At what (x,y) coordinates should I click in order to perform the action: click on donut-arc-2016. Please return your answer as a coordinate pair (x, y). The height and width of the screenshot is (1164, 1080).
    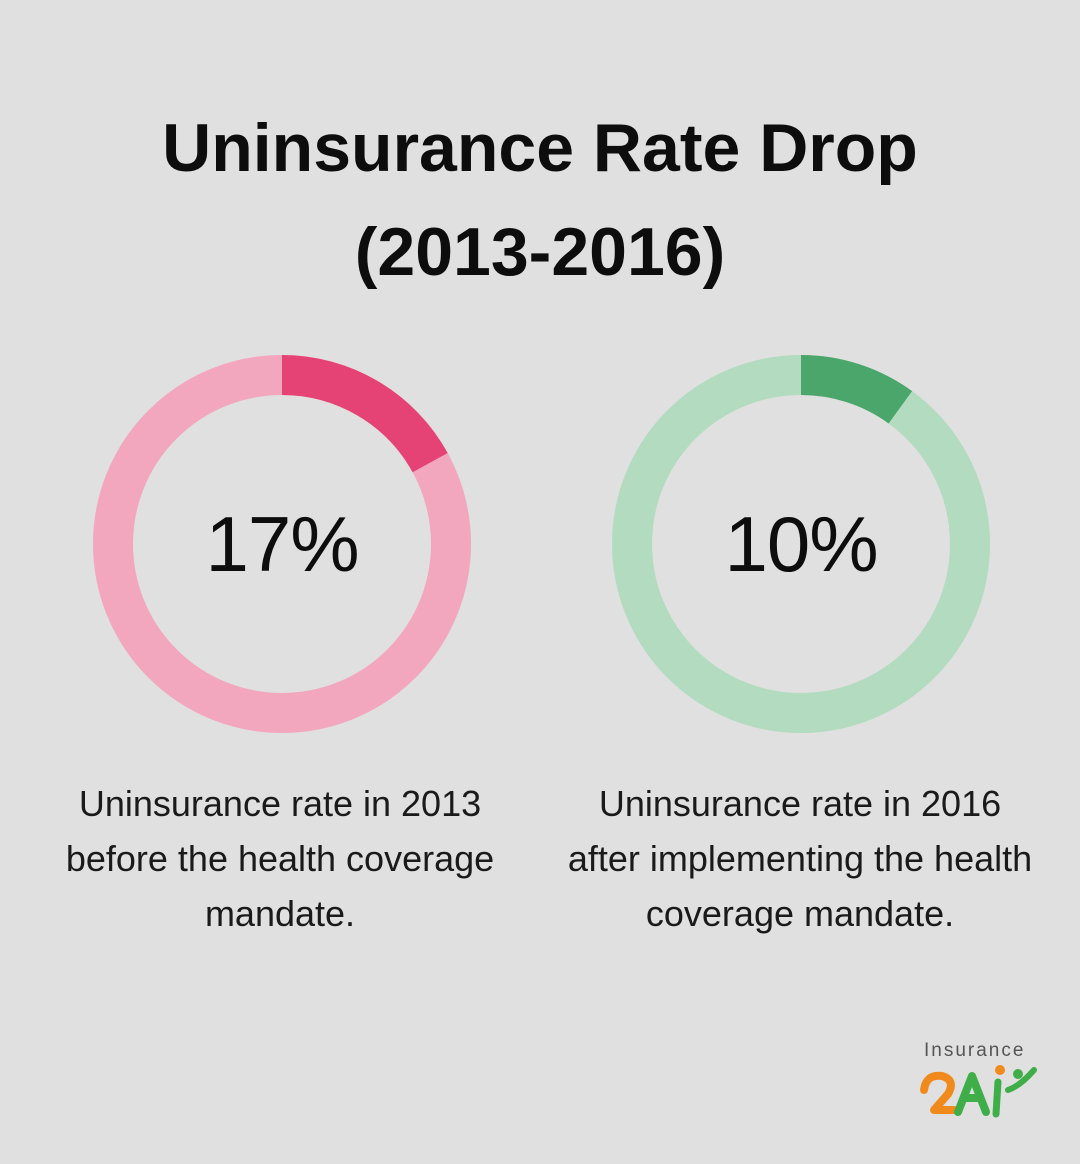
    Looking at the image, I should click on (801, 544).